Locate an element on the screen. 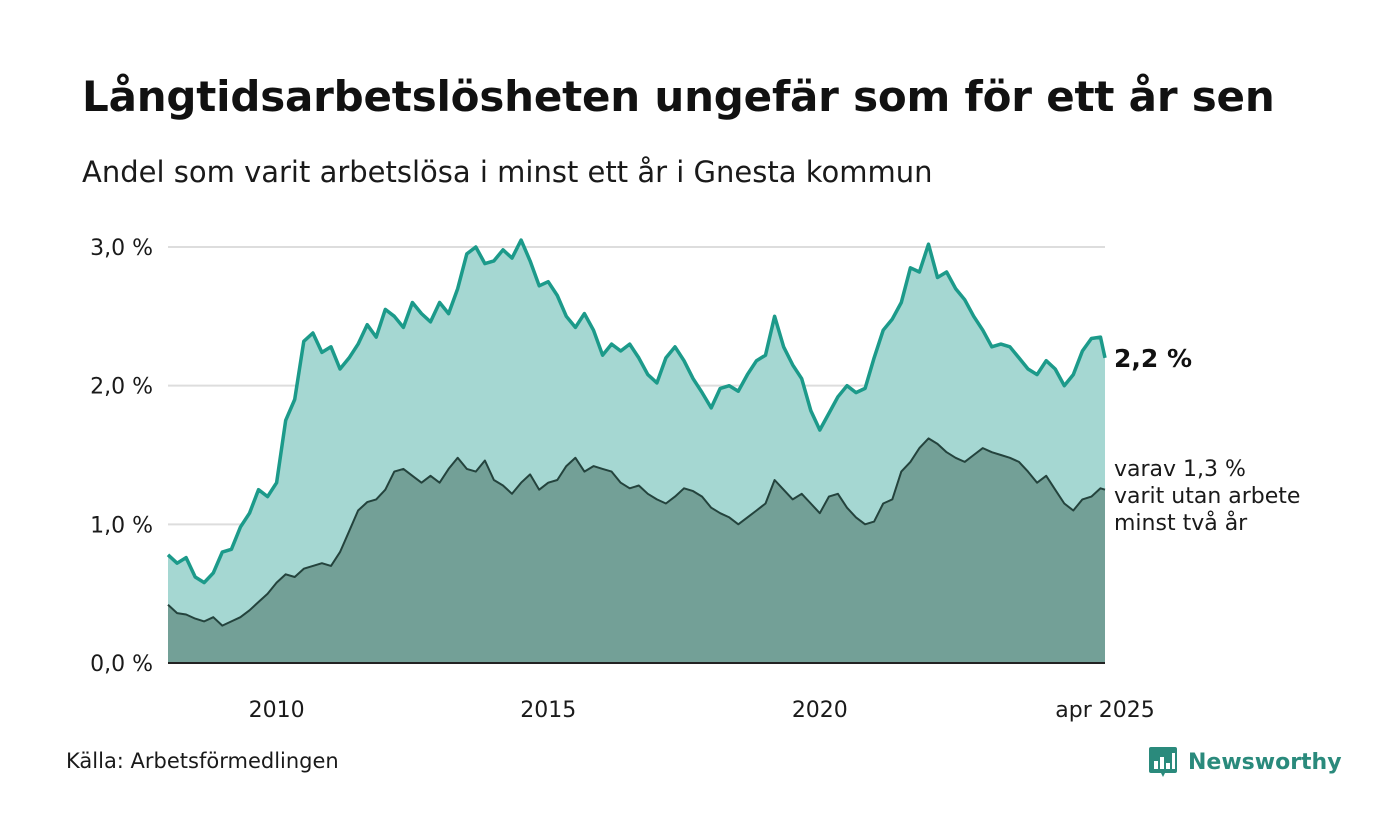  bar-chart-speech-bubble-icon is located at coordinates (1163, 762).